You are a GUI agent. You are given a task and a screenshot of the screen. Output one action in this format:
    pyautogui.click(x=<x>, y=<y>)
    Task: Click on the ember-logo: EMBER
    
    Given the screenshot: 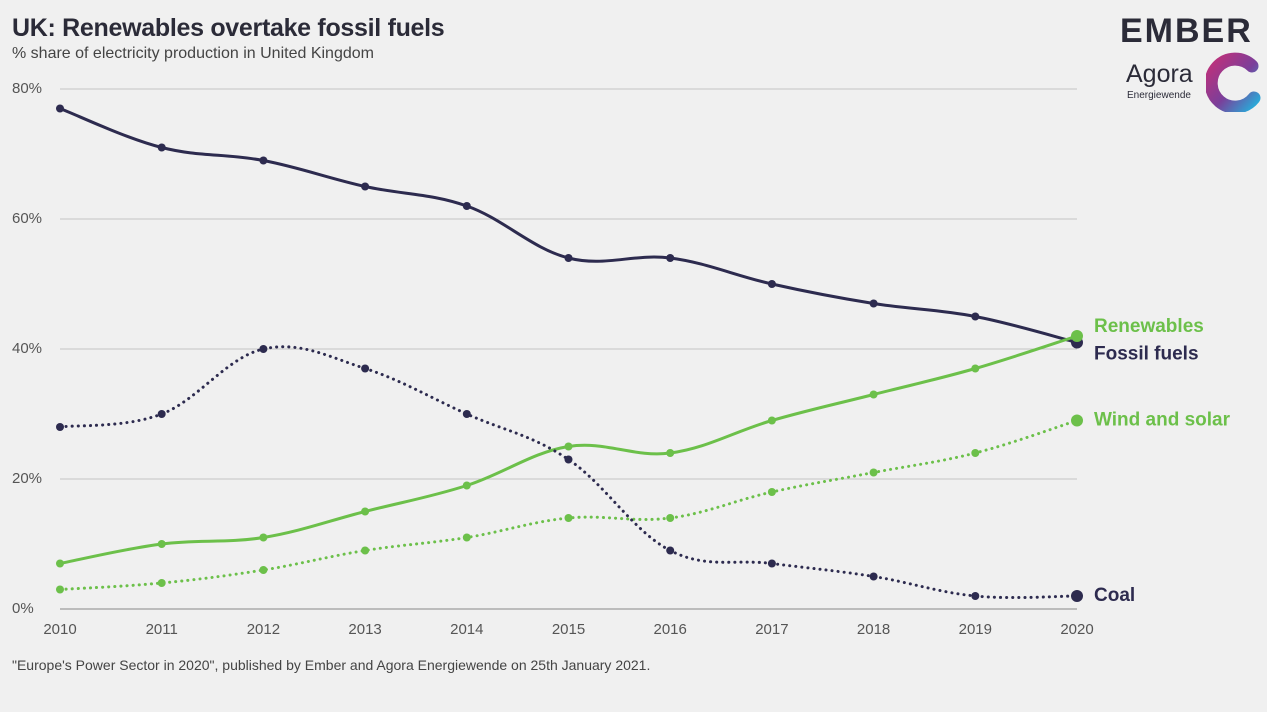 What is the action you would take?
    pyautogui.click(x=1186, y=31)
    